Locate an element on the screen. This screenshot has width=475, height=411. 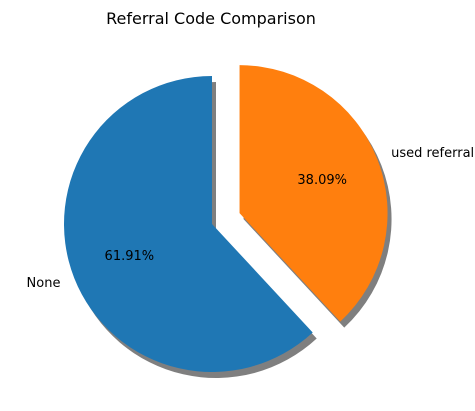
chart-title: Referral Code Comparison is located at coordinates (211, 18).